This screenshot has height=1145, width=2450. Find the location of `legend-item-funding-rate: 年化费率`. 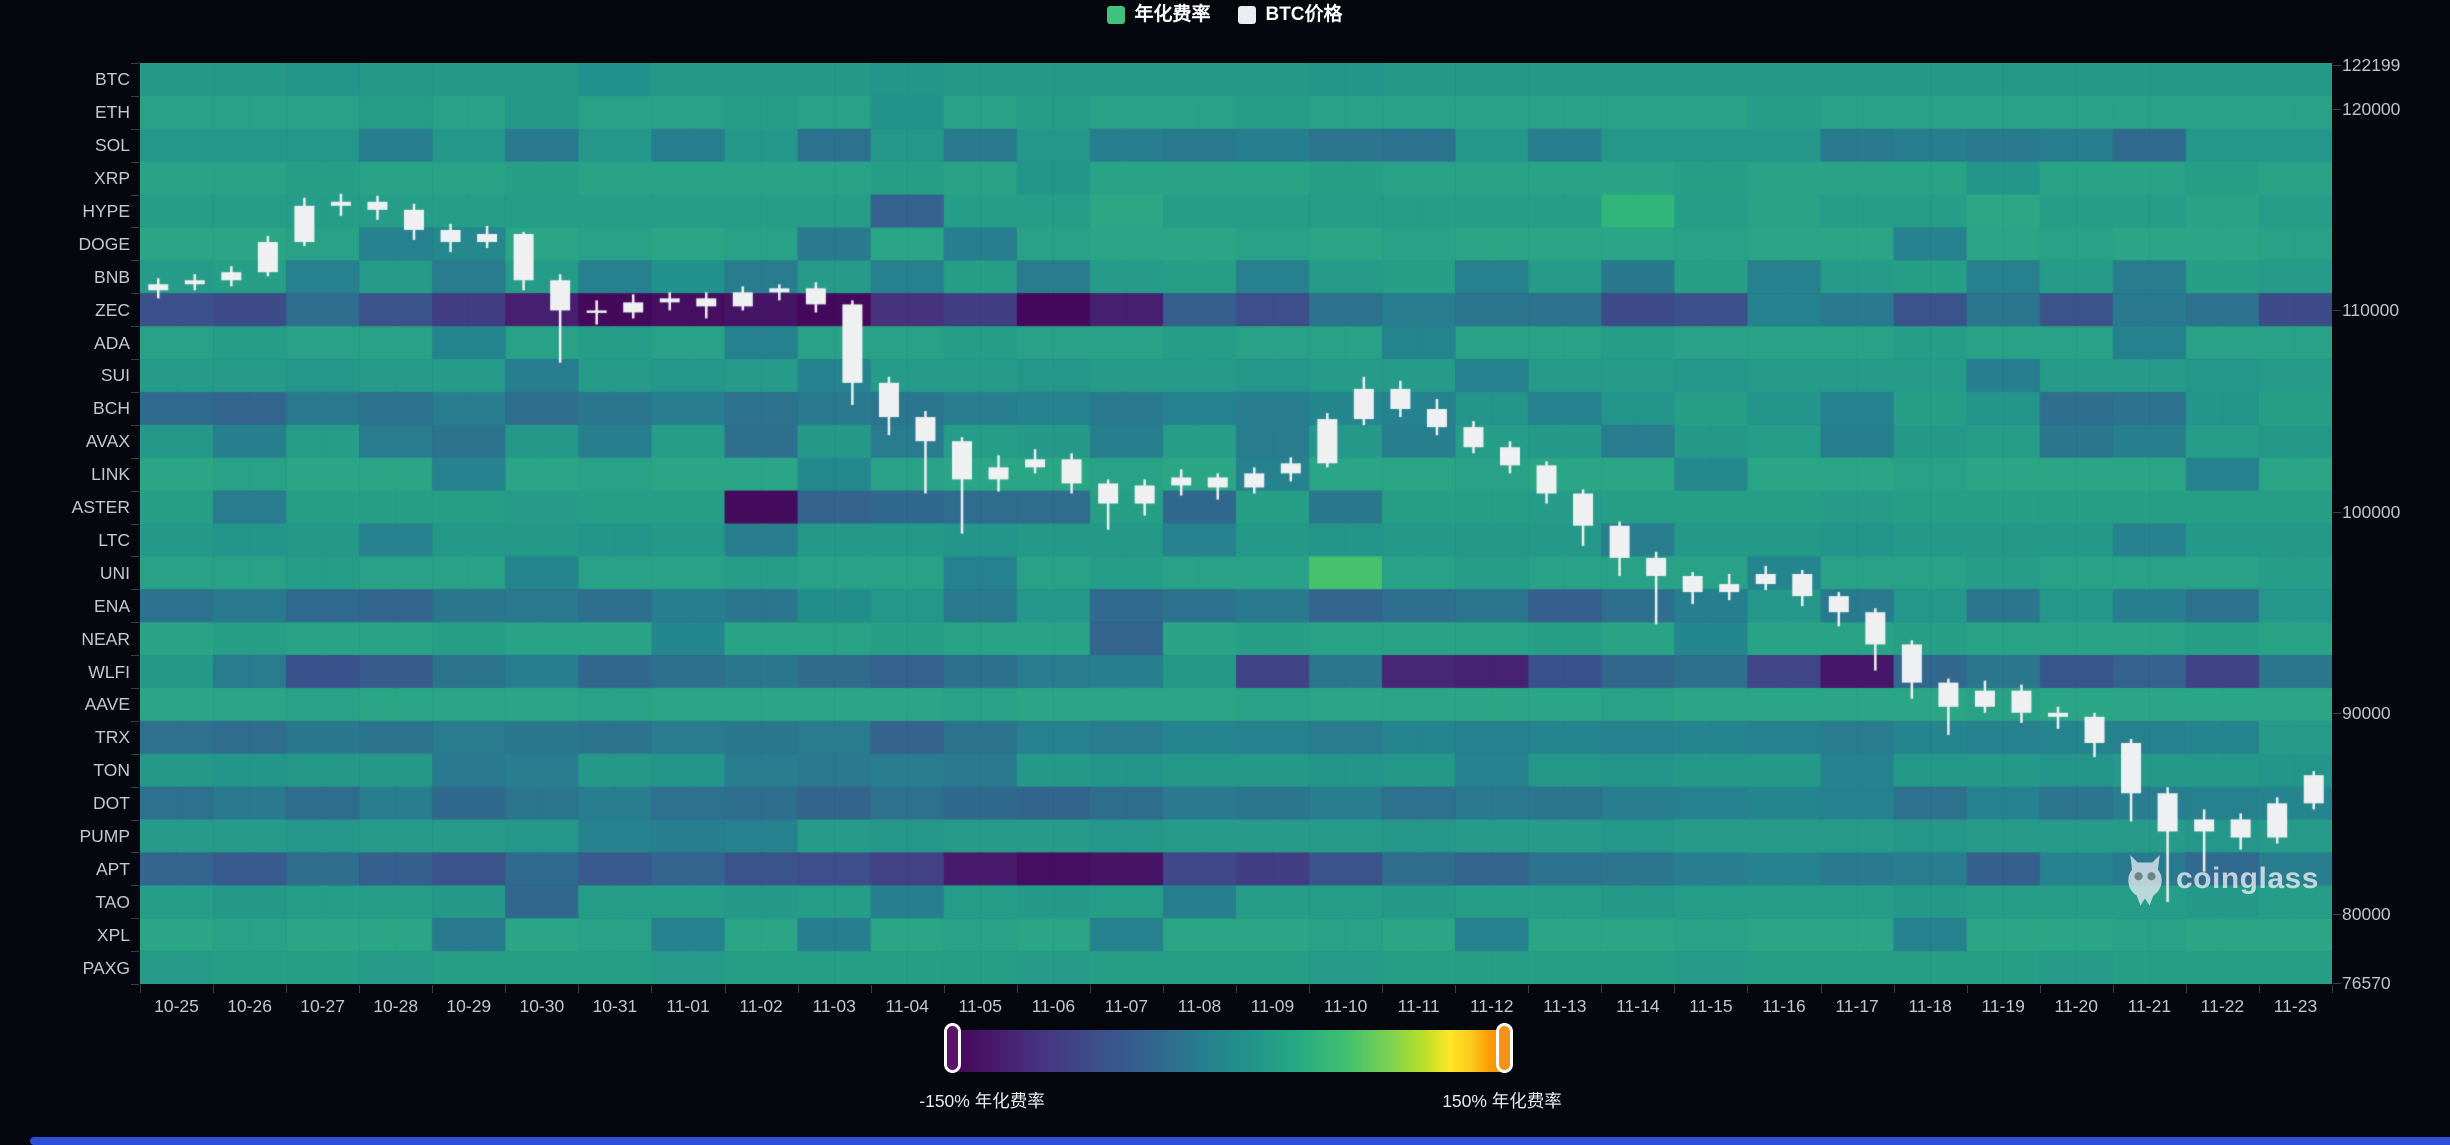

legend-item-funding-rate: 年化费率 is located at coordinates (1158, 15).